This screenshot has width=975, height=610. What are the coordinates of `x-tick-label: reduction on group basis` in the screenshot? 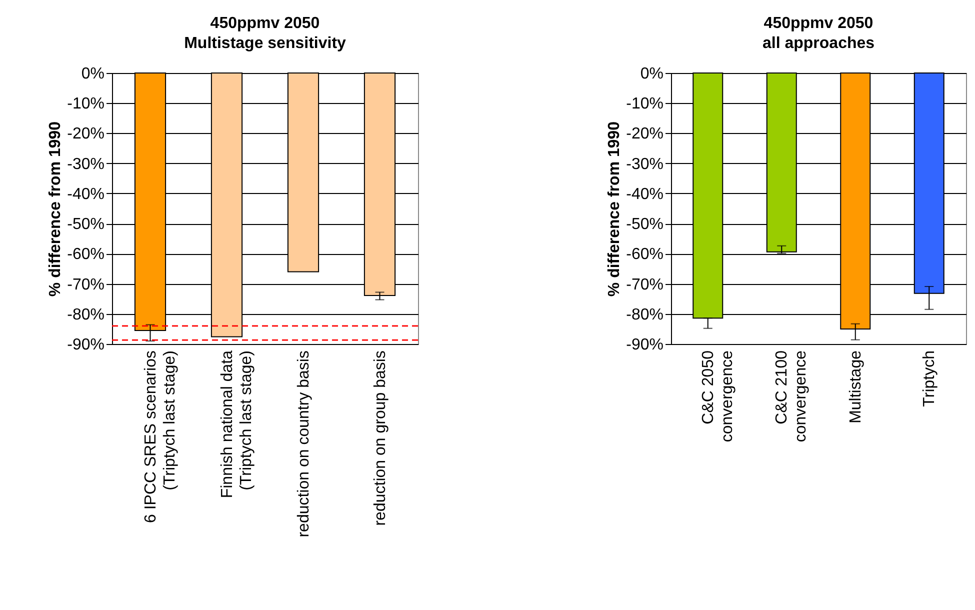 It's located at (380, 438).